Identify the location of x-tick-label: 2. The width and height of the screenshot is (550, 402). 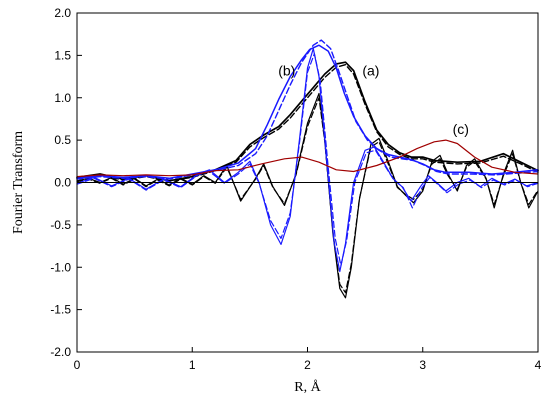
(307, 365).